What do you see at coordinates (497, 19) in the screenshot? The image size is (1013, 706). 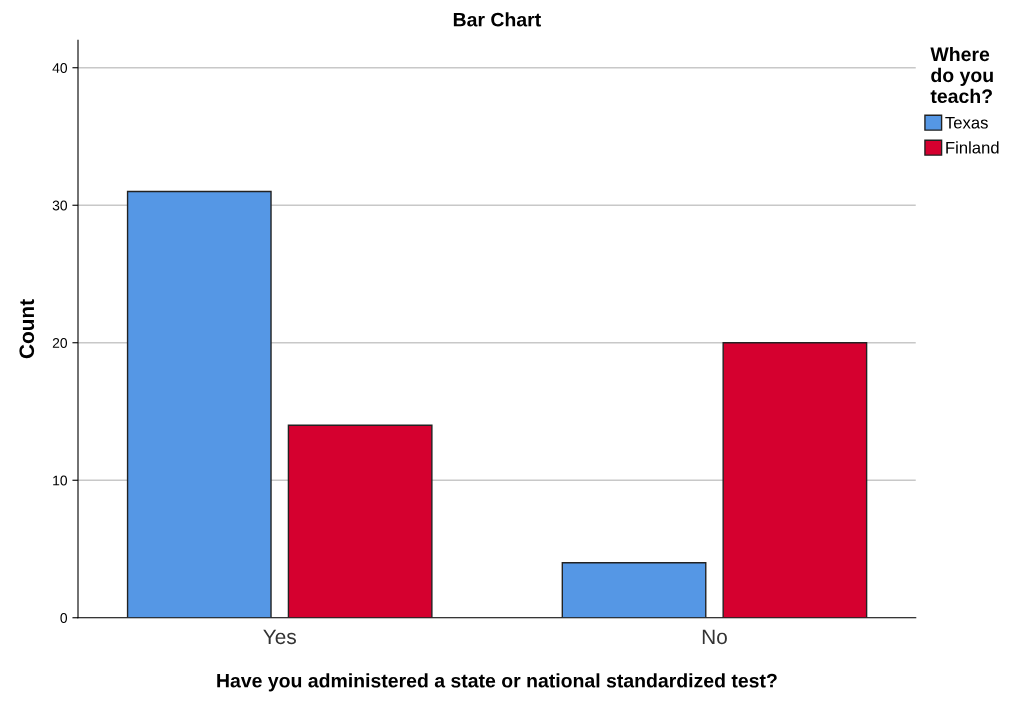 I see `chart-title: Bar Chart` at bounding box center [497, 19].